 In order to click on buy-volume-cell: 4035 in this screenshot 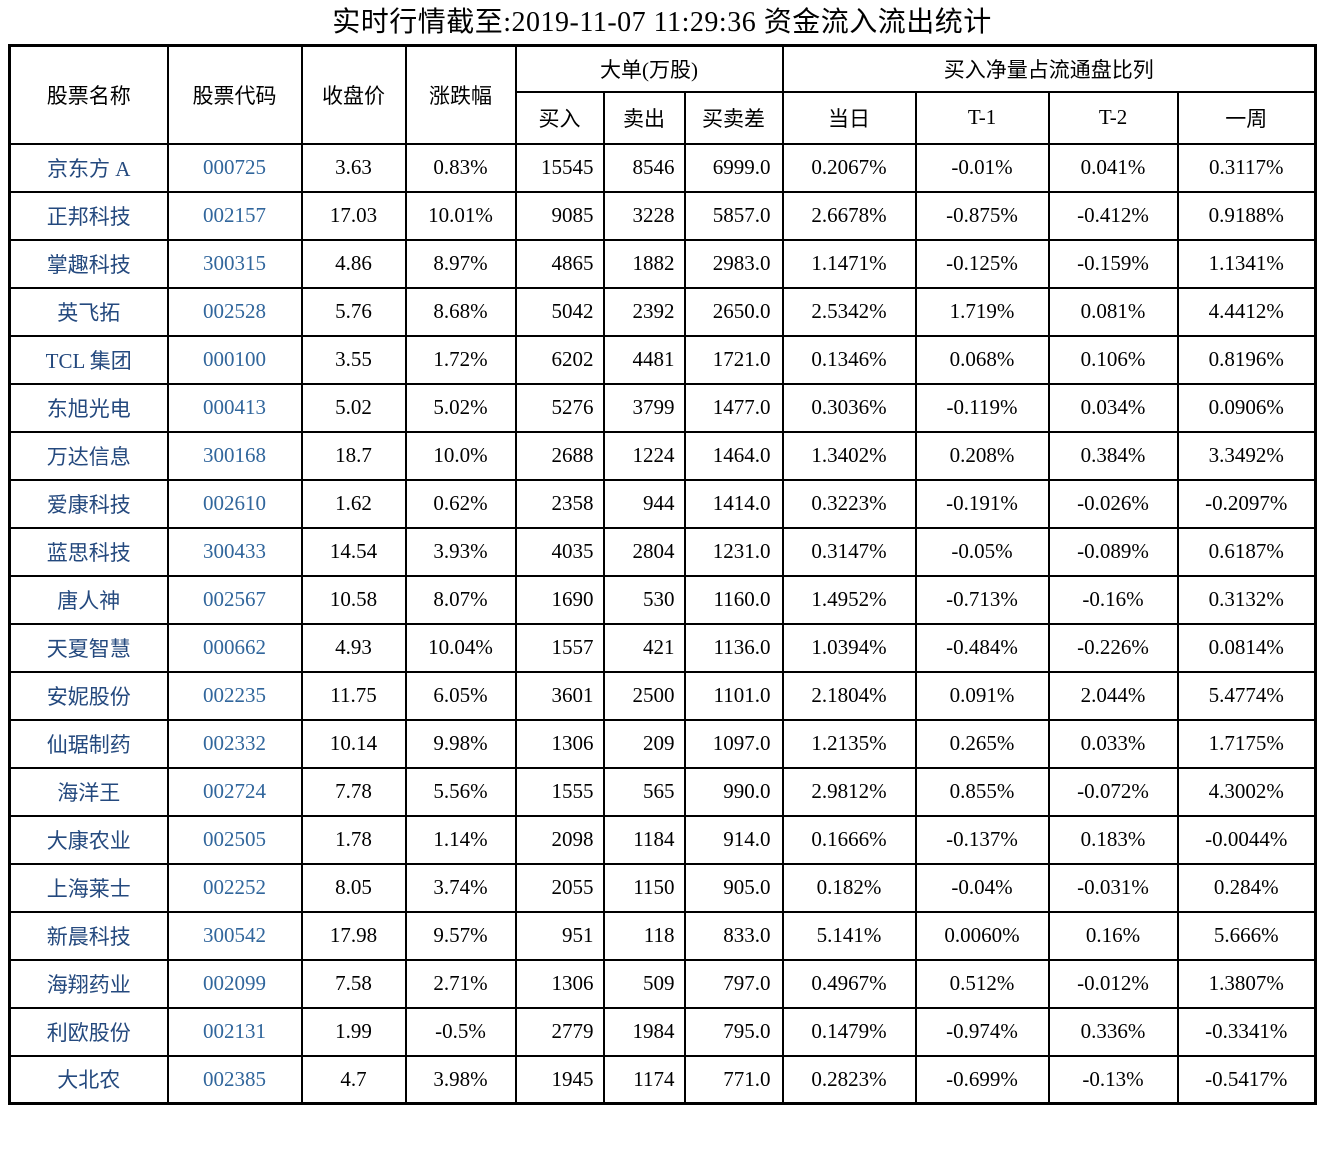, I will do `click(559, 551)`.